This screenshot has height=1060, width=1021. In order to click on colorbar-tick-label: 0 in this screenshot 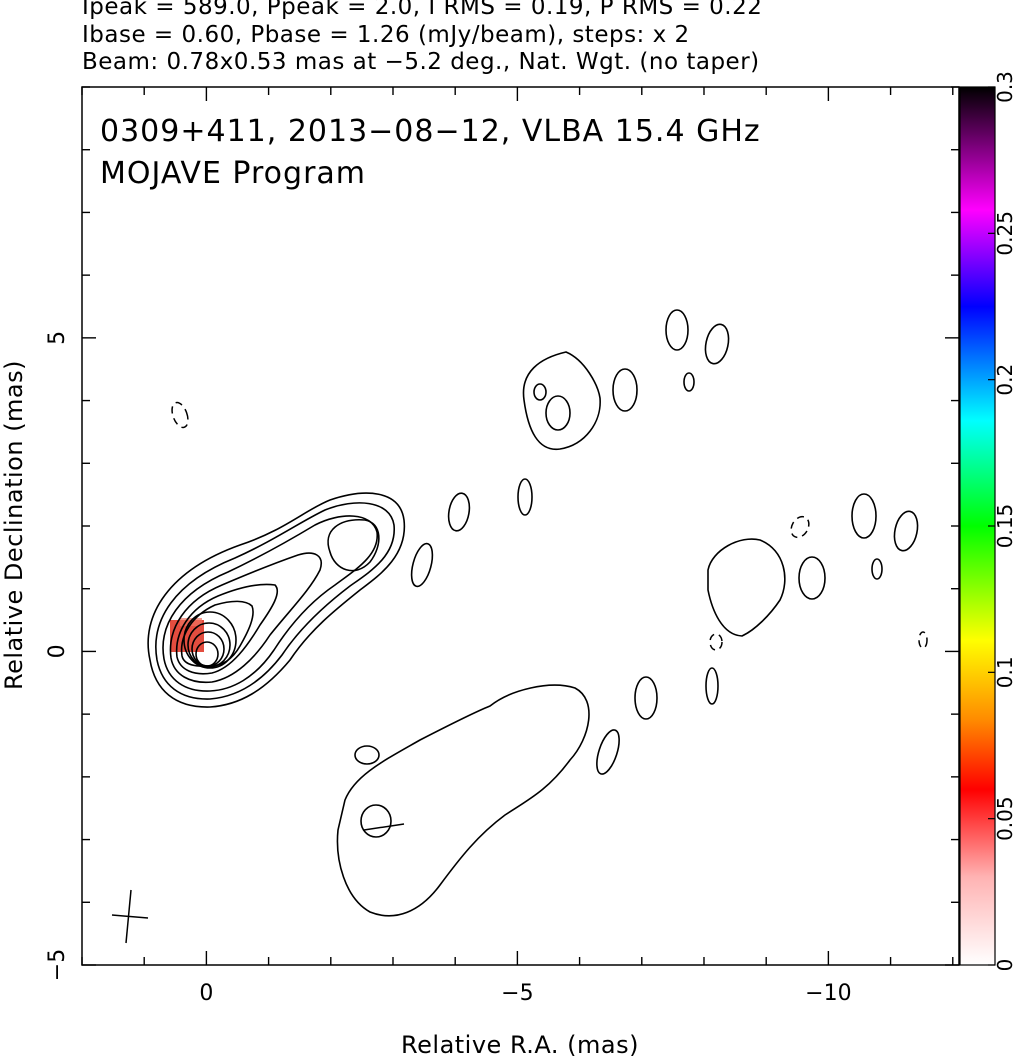, I will do `click(1005, 965)`.